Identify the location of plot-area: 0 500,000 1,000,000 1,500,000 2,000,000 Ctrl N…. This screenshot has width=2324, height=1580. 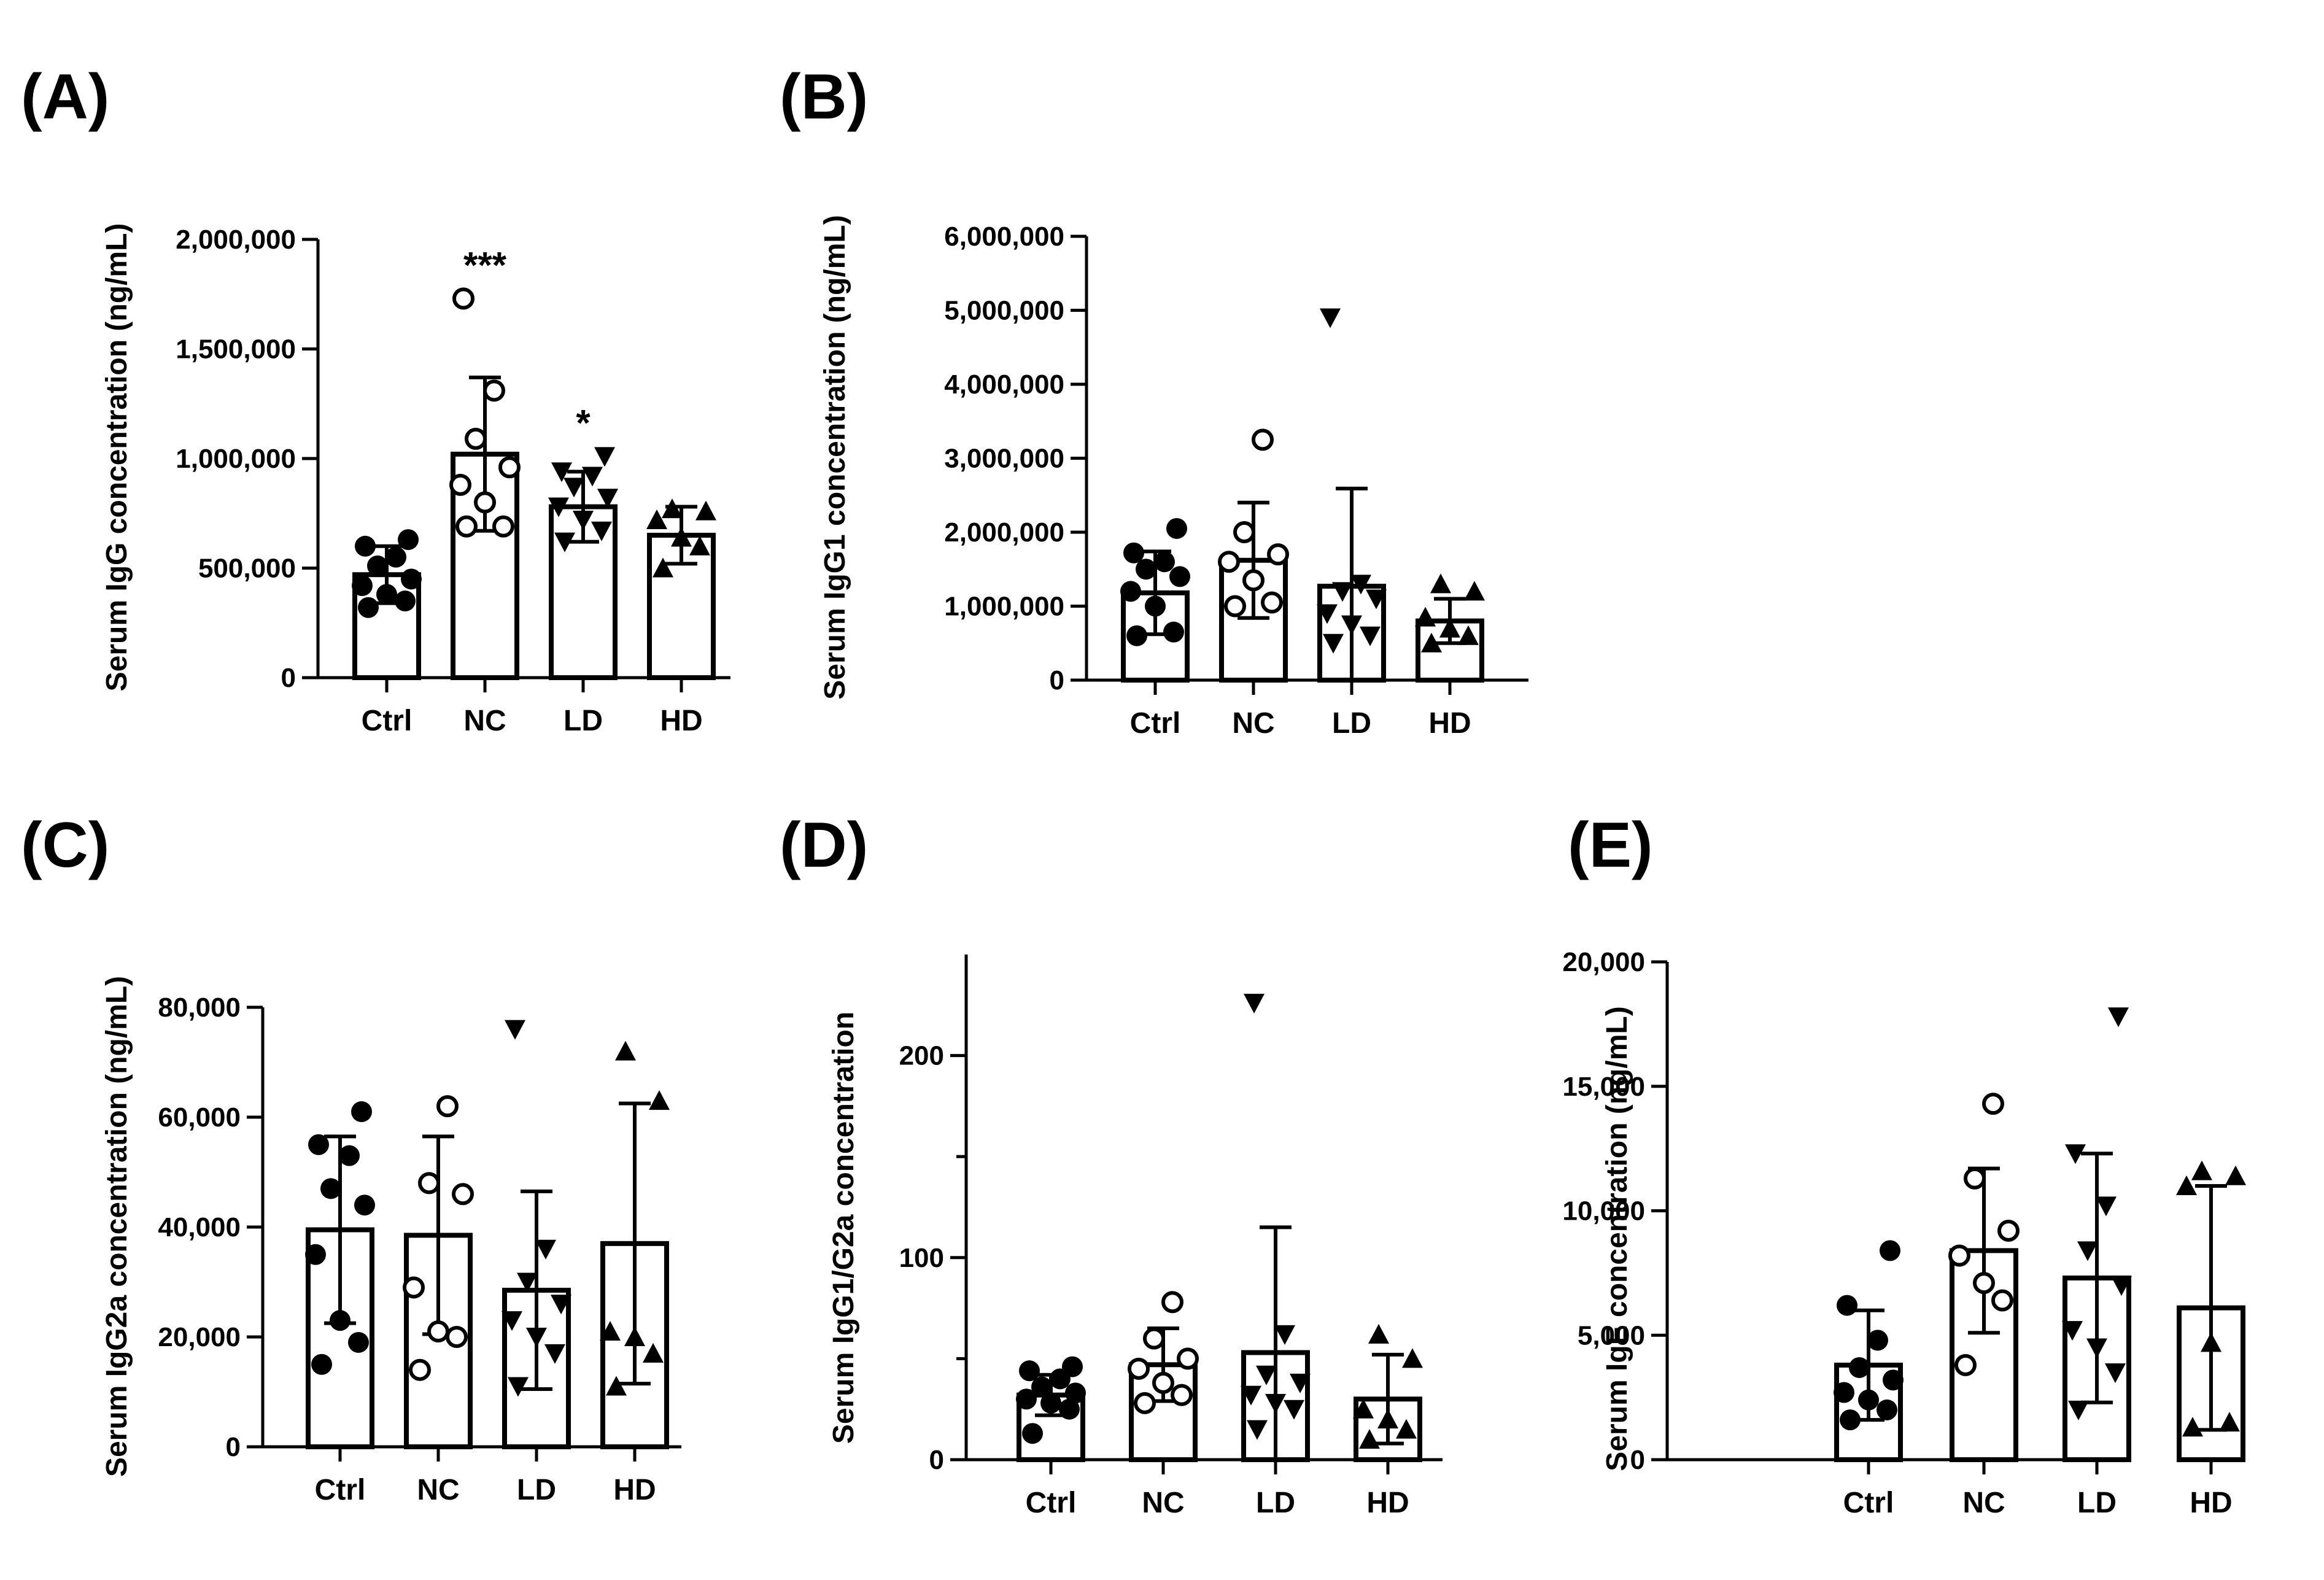
(453, 481).